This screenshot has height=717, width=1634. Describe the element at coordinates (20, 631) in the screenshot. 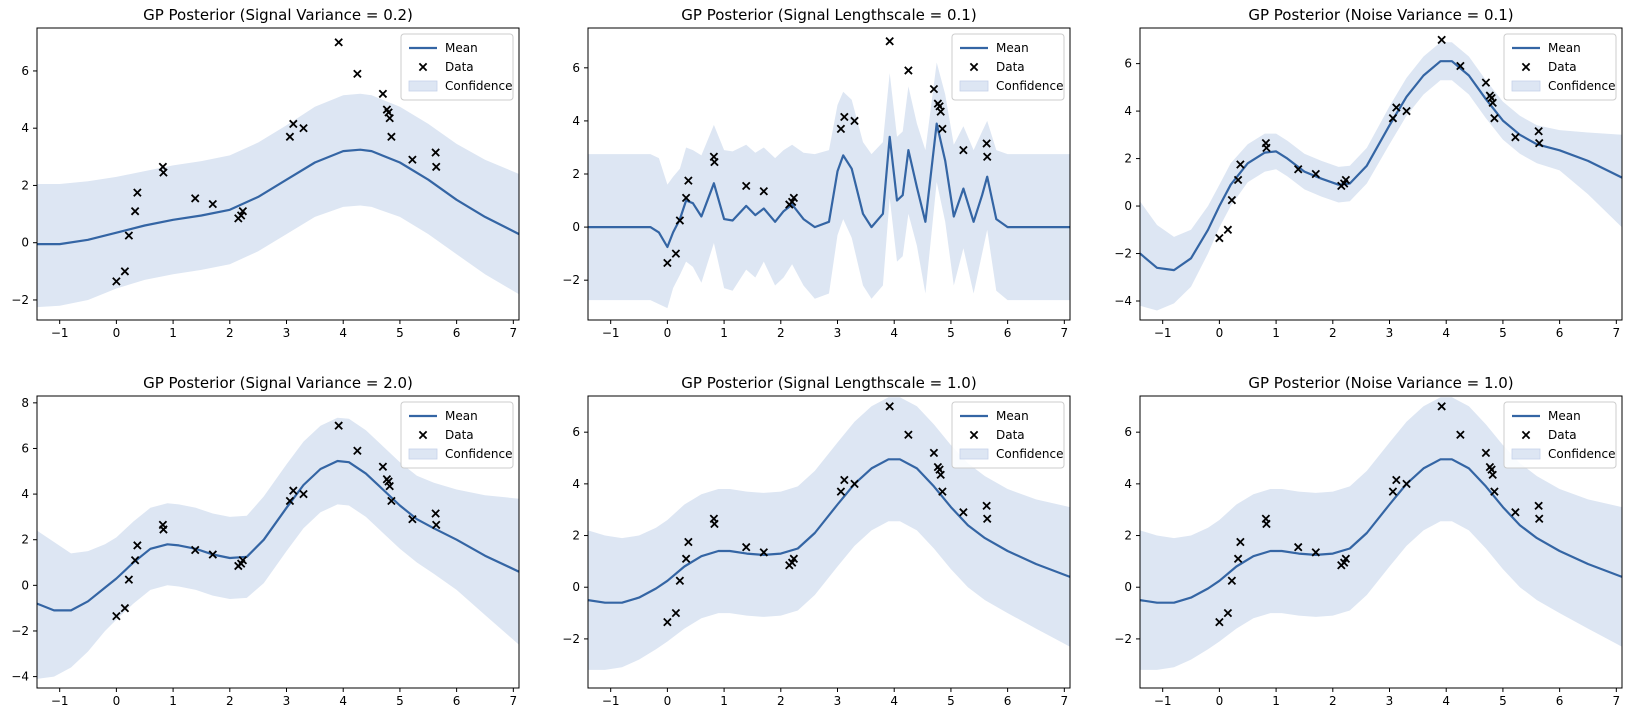

I see `y-tick-label: −2` at that location.